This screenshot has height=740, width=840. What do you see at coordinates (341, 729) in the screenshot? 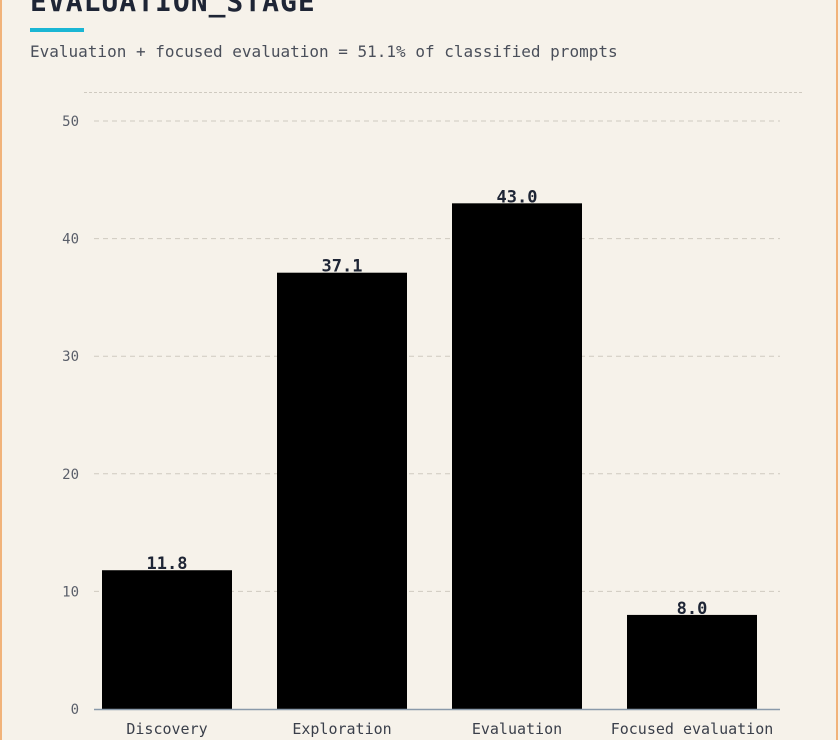
I see `x-label-exploration: Exploration` at bounding box center [341, 729].